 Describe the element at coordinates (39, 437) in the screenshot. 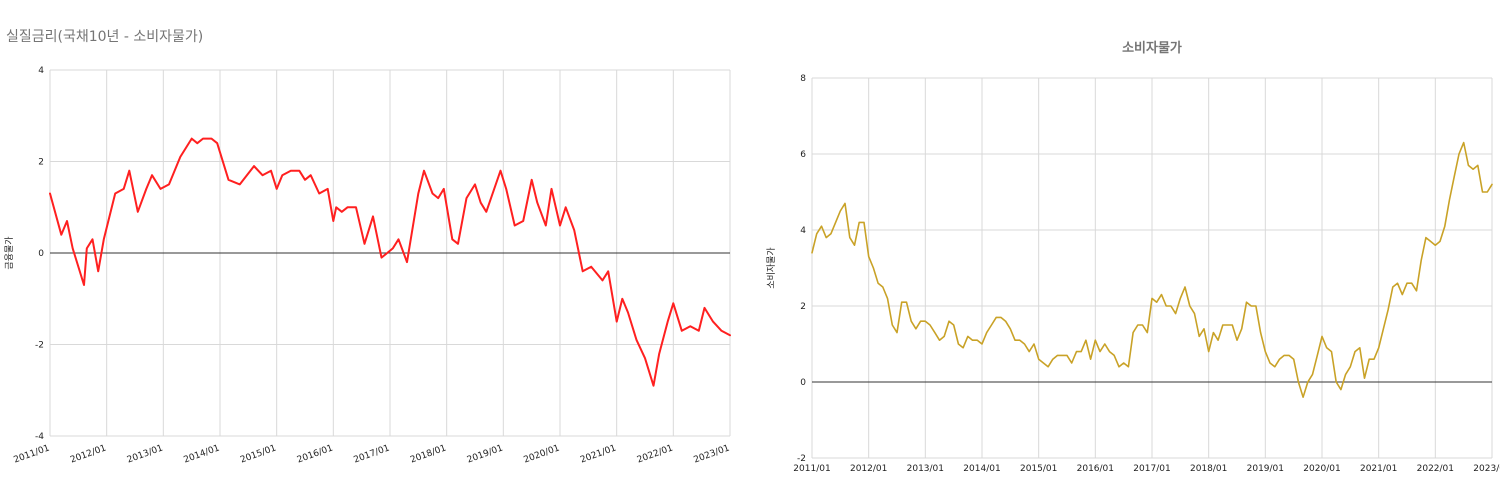

I see `y-tick-label: -4` at that location.